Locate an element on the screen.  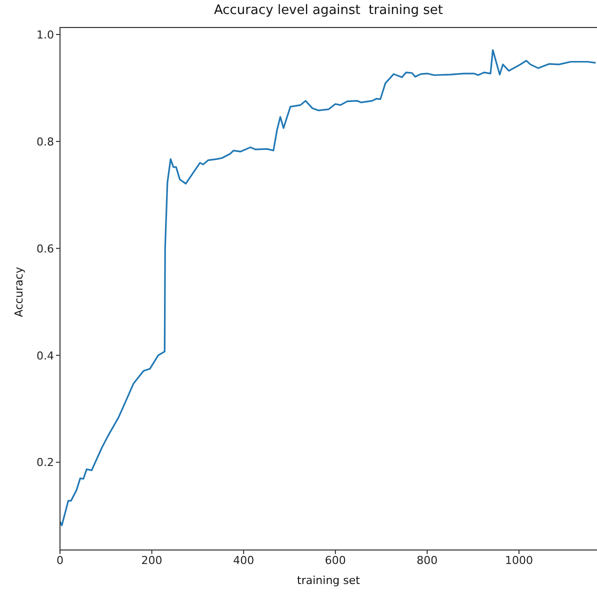
y-tick-label: 1.0 is located at coordinates (45, 35).